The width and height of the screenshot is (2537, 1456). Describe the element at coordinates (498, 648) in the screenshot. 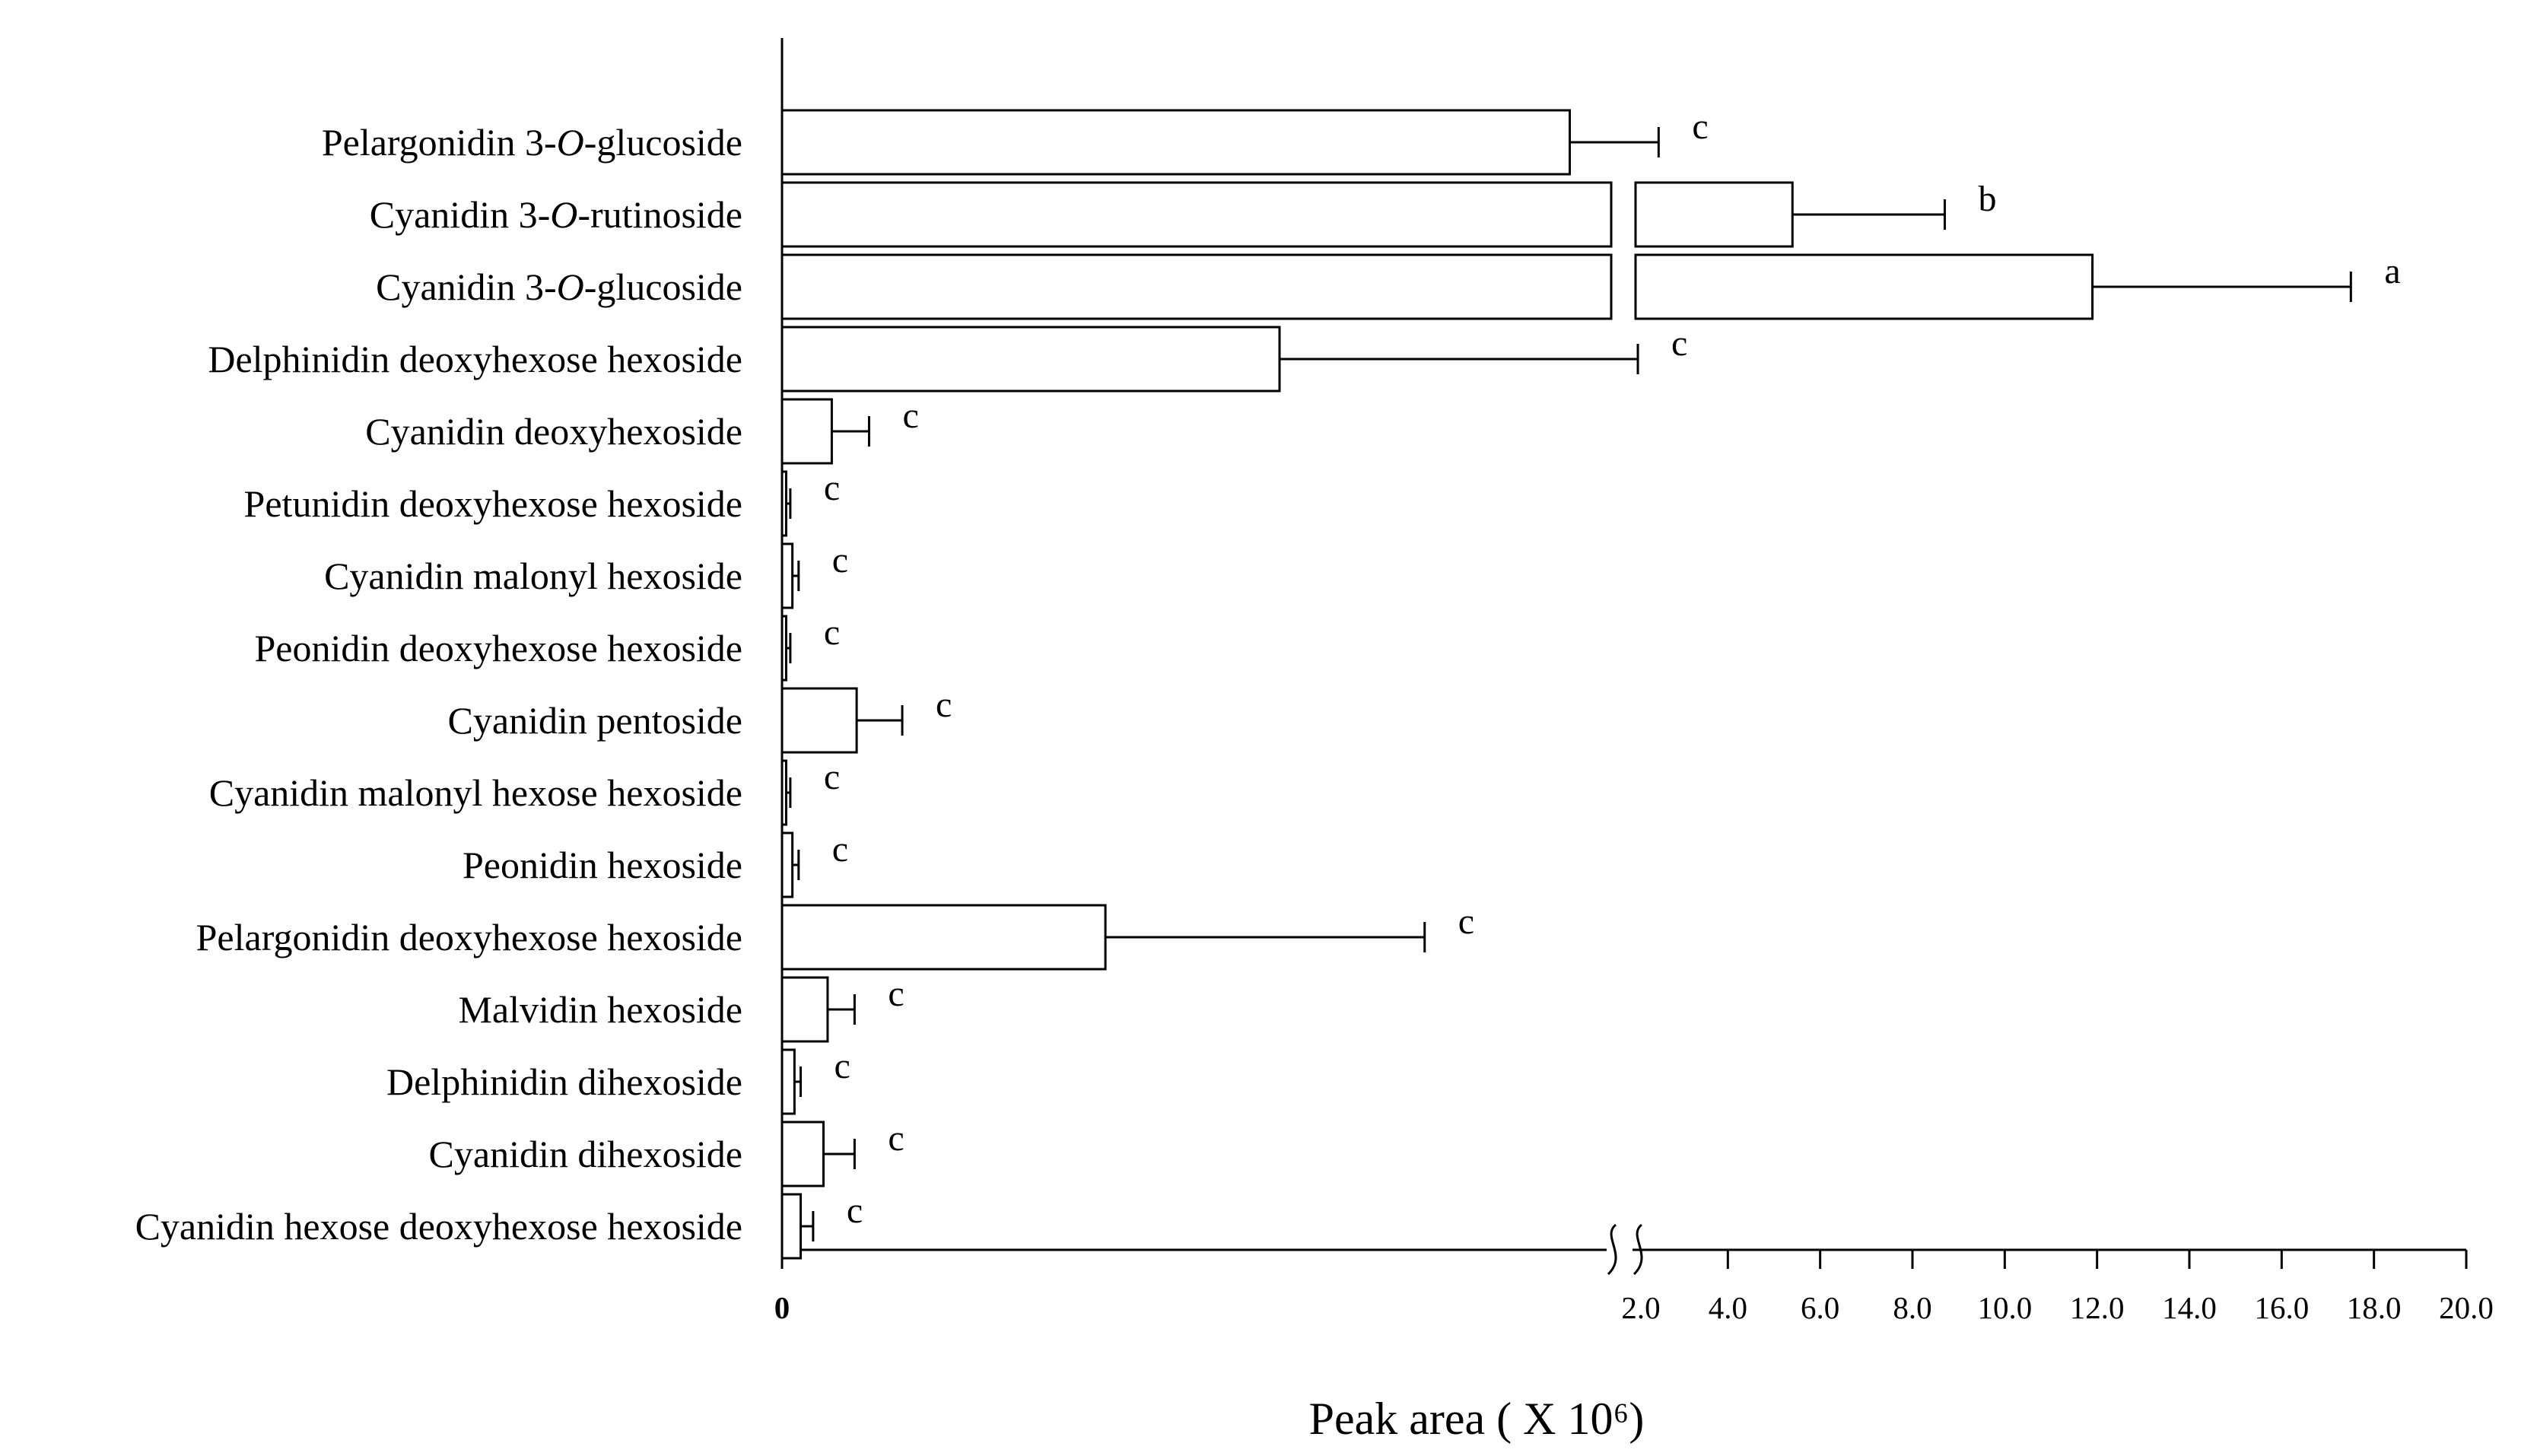

I see `category-label: Peonidin deoxyhexose hexoside` at that location.